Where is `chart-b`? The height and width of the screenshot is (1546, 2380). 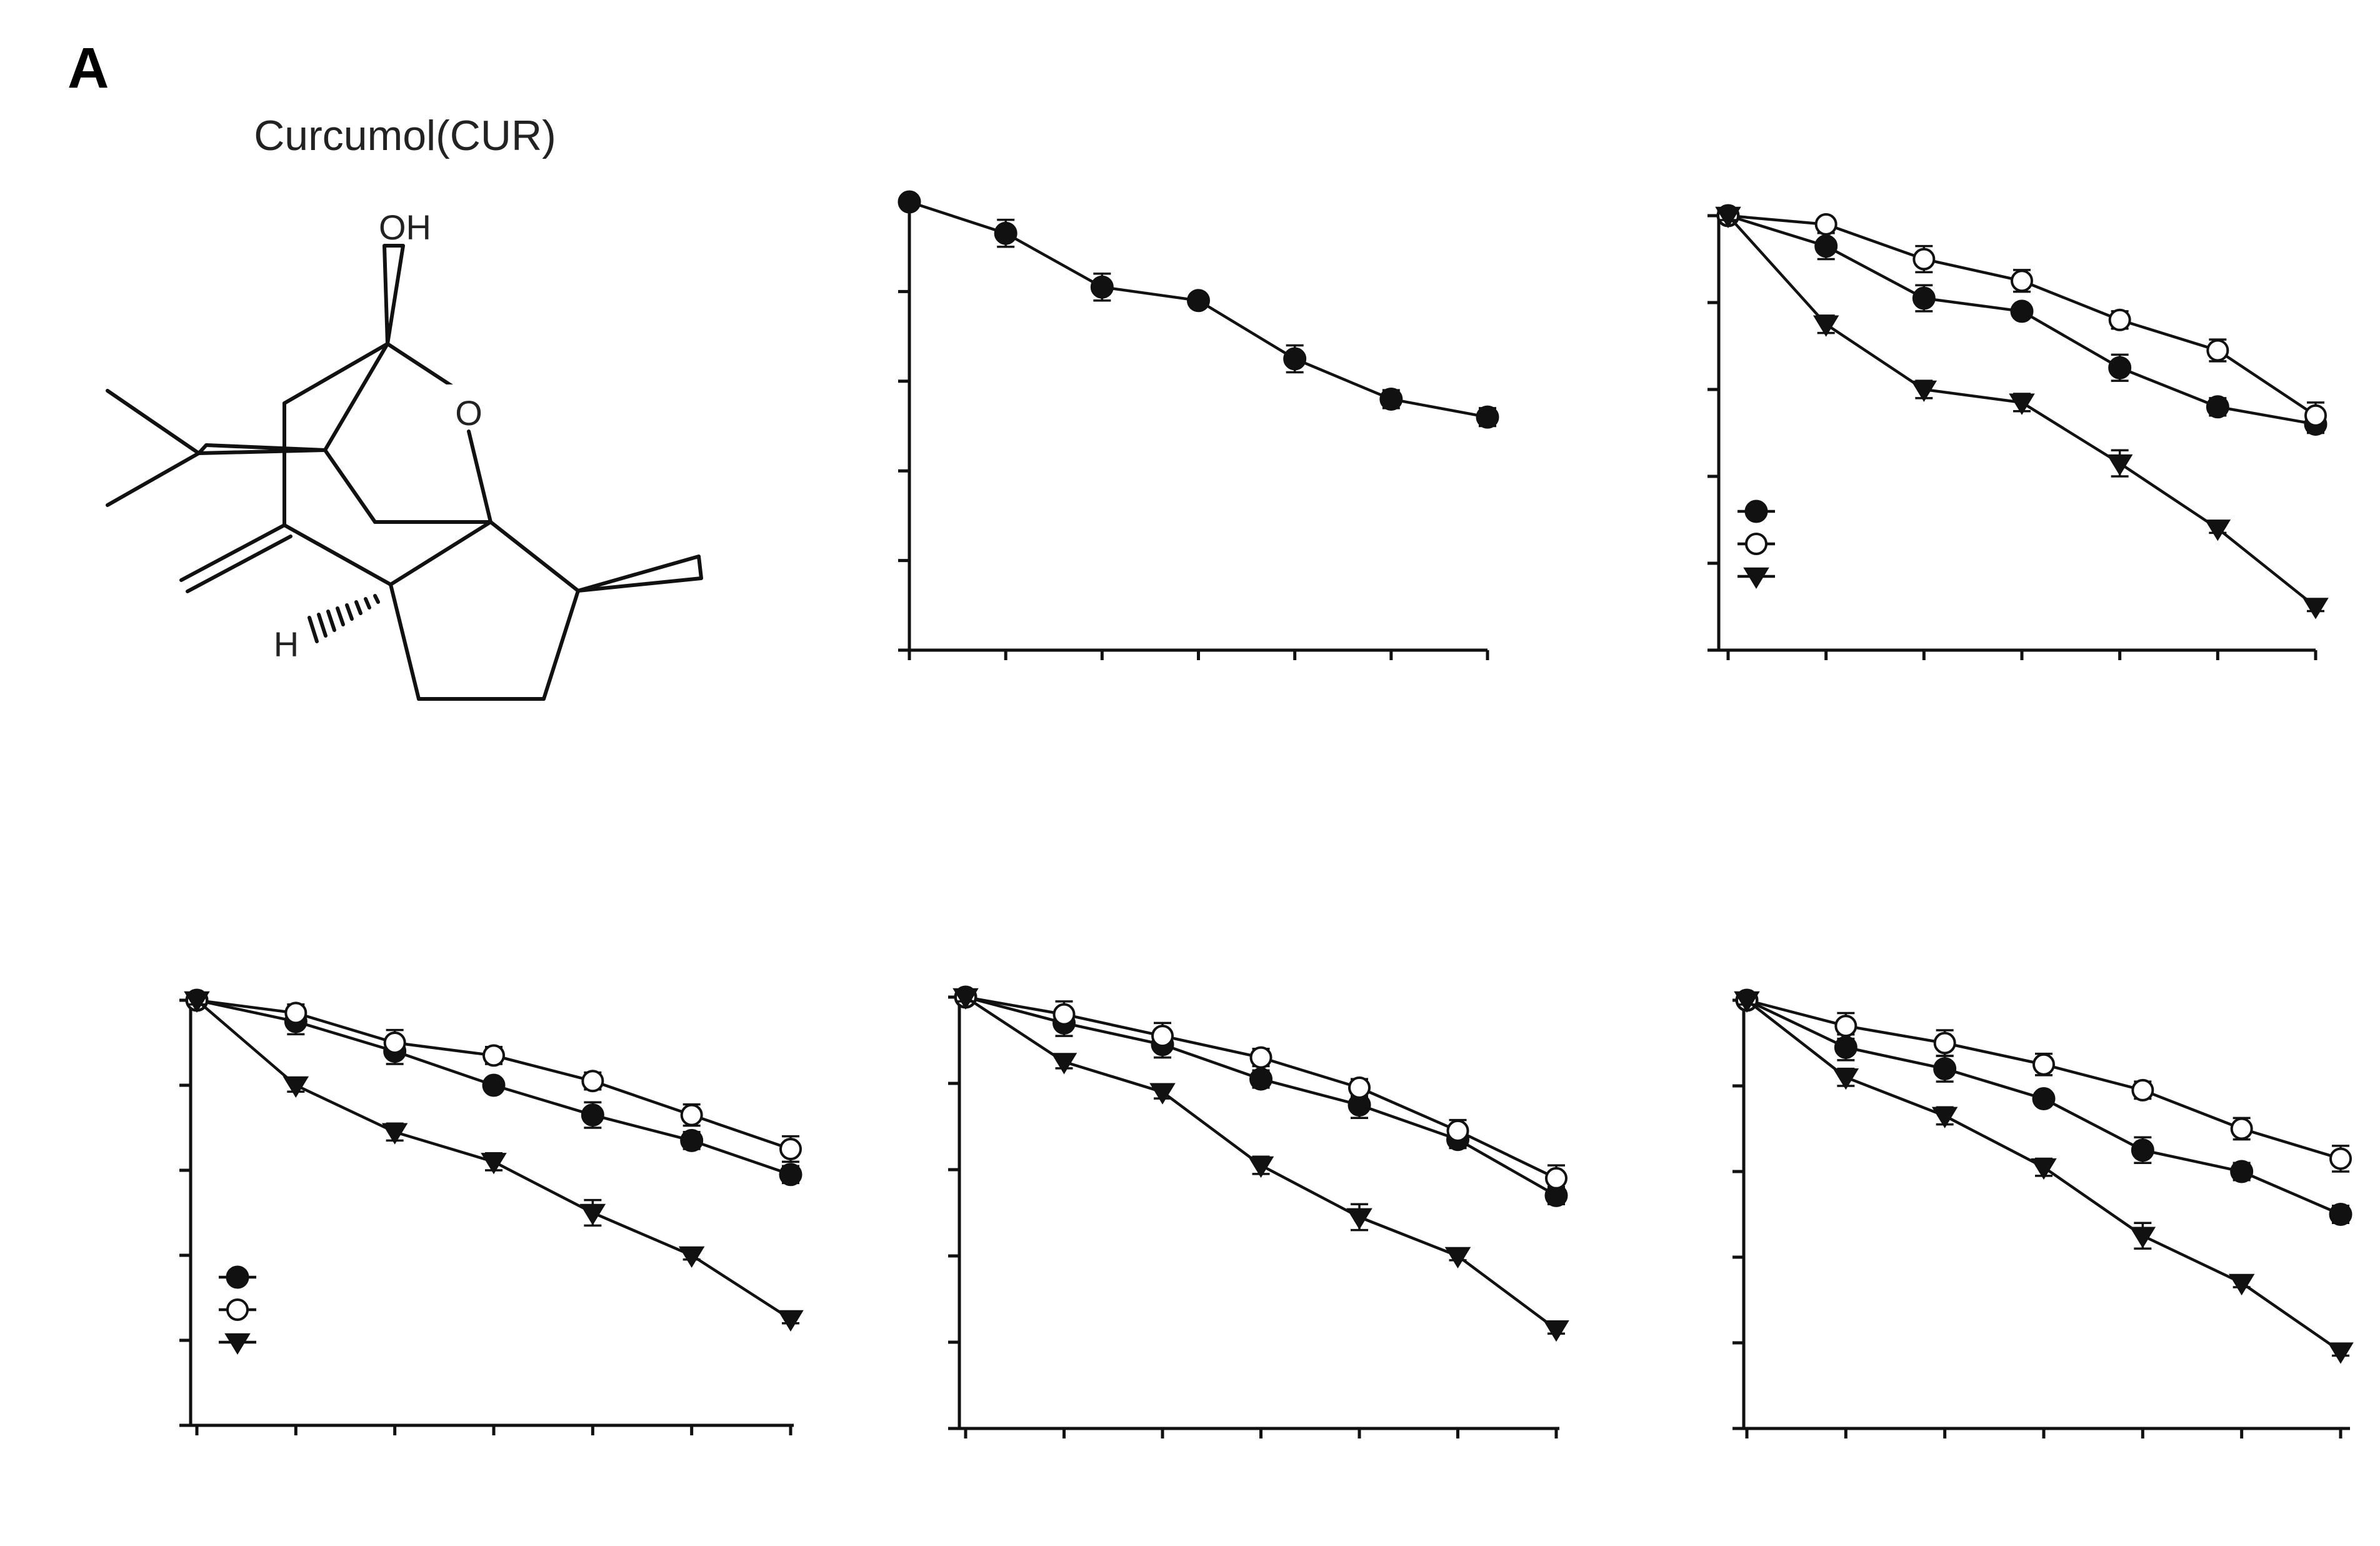
chart-b is located at coordinates (1198, 425).